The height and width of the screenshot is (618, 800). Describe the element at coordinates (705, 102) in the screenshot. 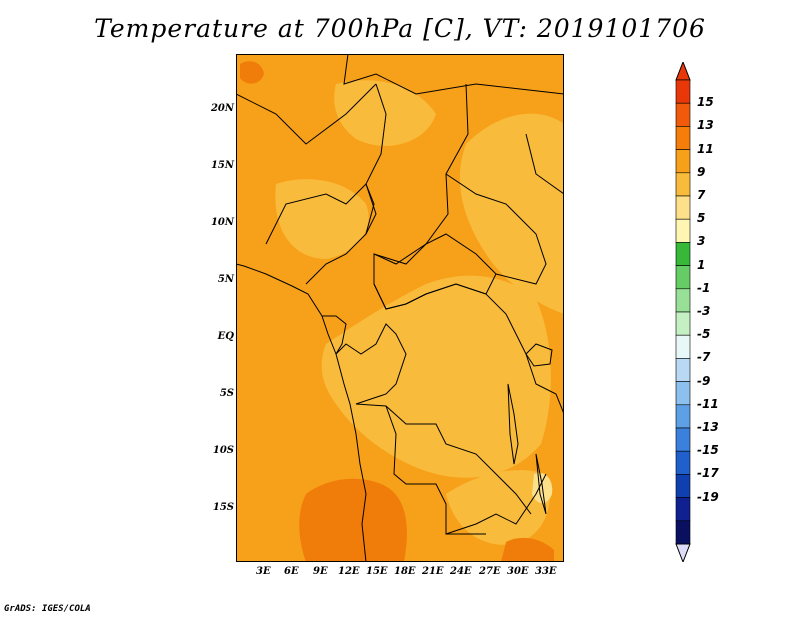

I see `colorbar-label: 15` at that location.